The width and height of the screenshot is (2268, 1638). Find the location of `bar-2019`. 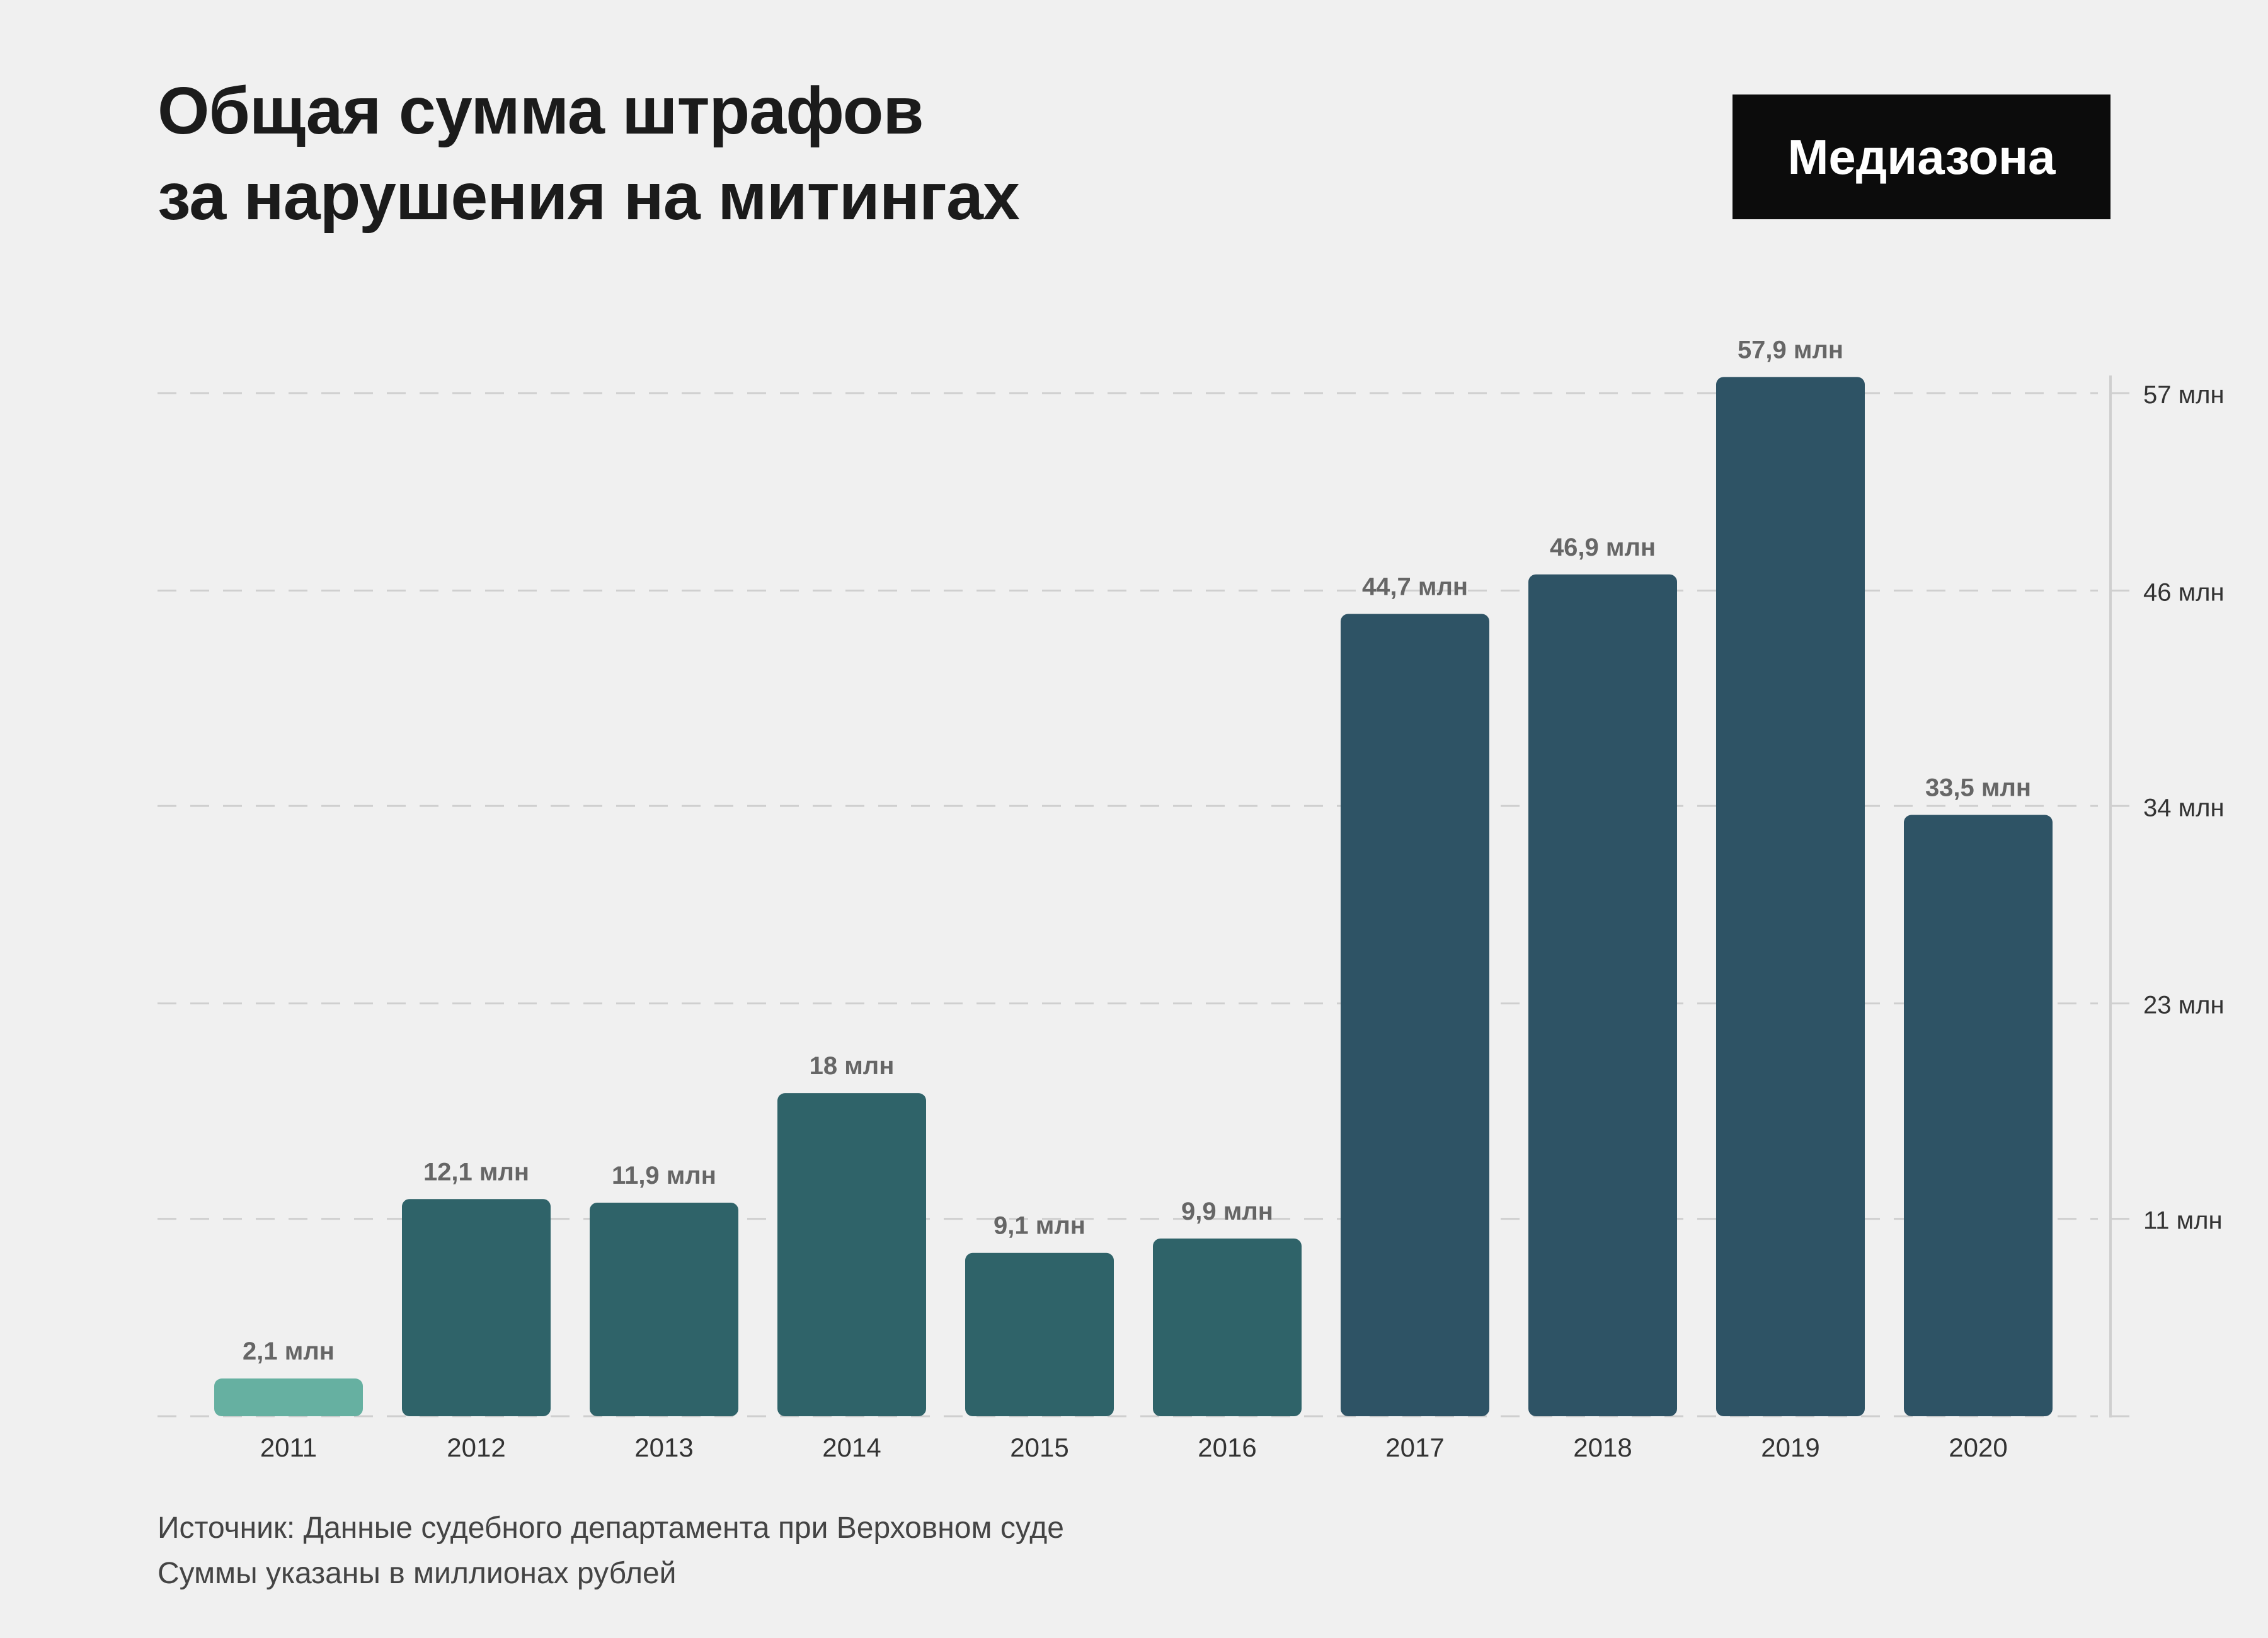

bar-2019 is located at coordinates (1790, 896).